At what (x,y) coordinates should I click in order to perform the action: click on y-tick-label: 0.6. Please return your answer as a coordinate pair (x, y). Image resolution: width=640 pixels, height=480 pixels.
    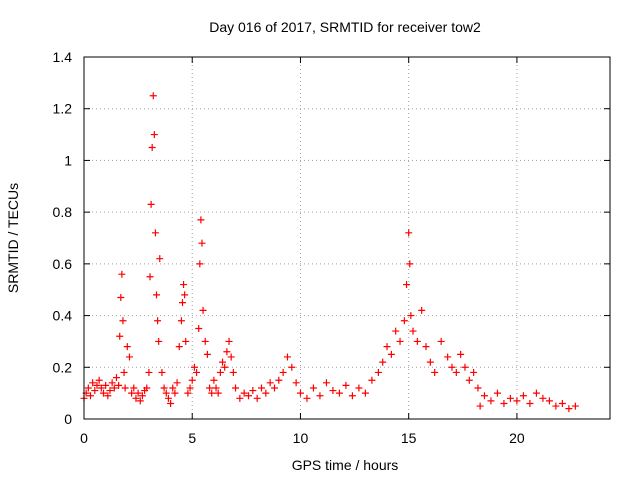
    Looking at the image, I should click on (63, 264).